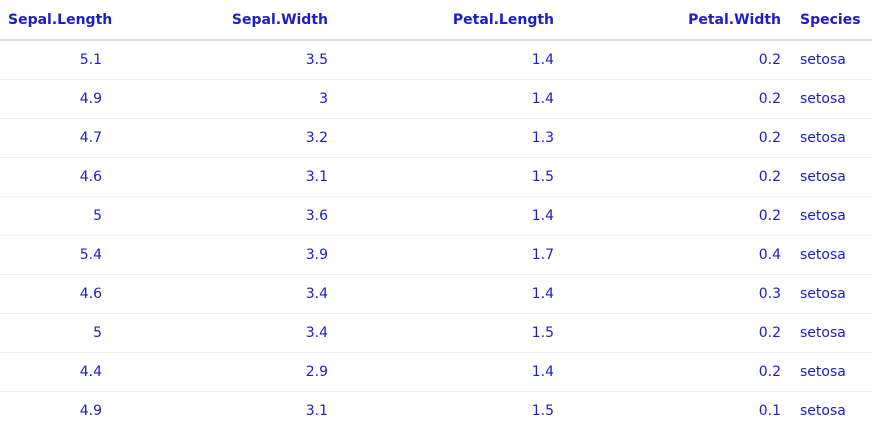 This screenshot has width=872, height=432. I want to click on table-row: 5 3.6 1.4 0.2 setosa, so click(436, 216).